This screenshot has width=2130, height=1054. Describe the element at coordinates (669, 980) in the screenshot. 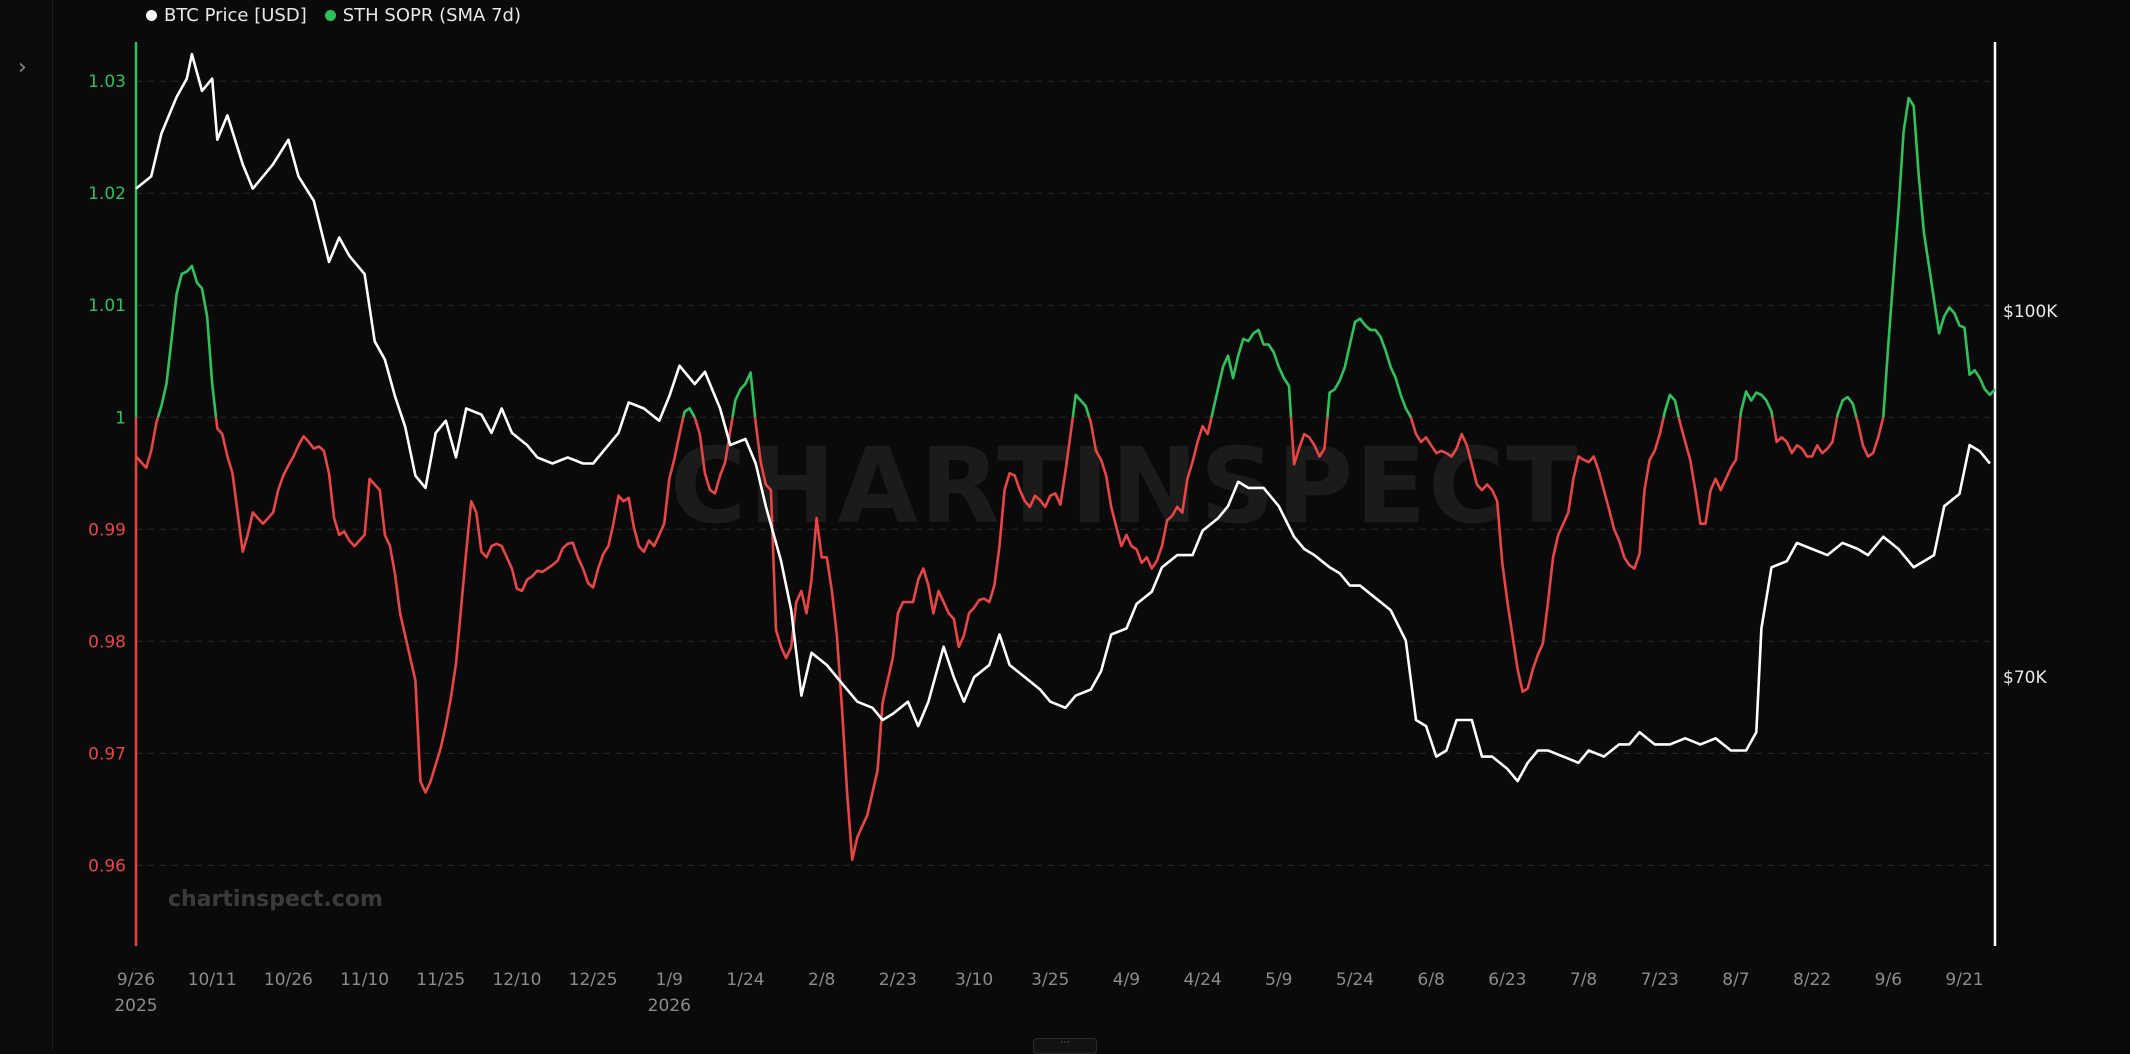

I see `x-tick-label: 1/9` at that location.